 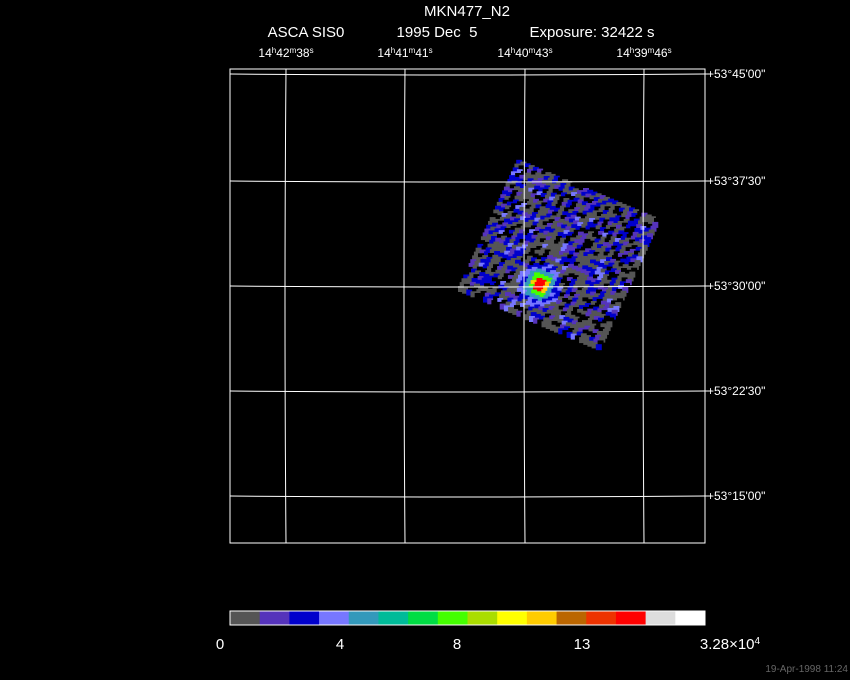 What do you see at coordinates (631, 618) in the screenshot?
I see `colorbar-swatch` at bounding box center [631, 618].